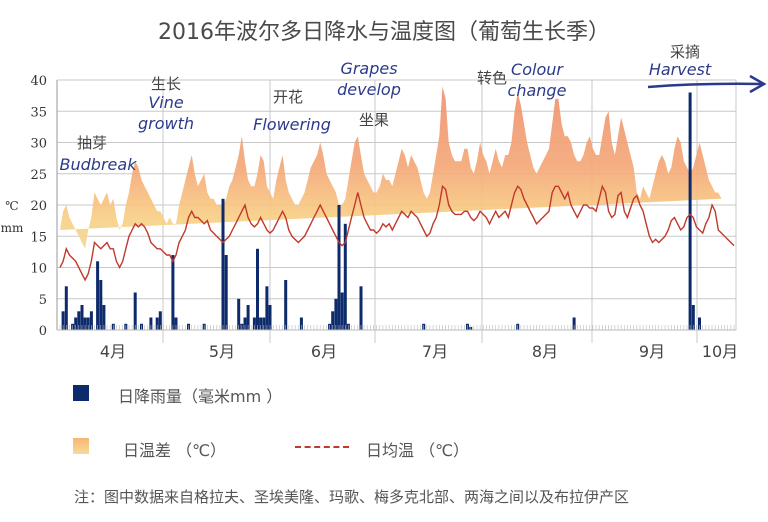 The height and width of the screenshot is (522, 768). Describe the element at coordinates (38, 81) in the screenshot. I see `y-tick-label: 40` at that location.